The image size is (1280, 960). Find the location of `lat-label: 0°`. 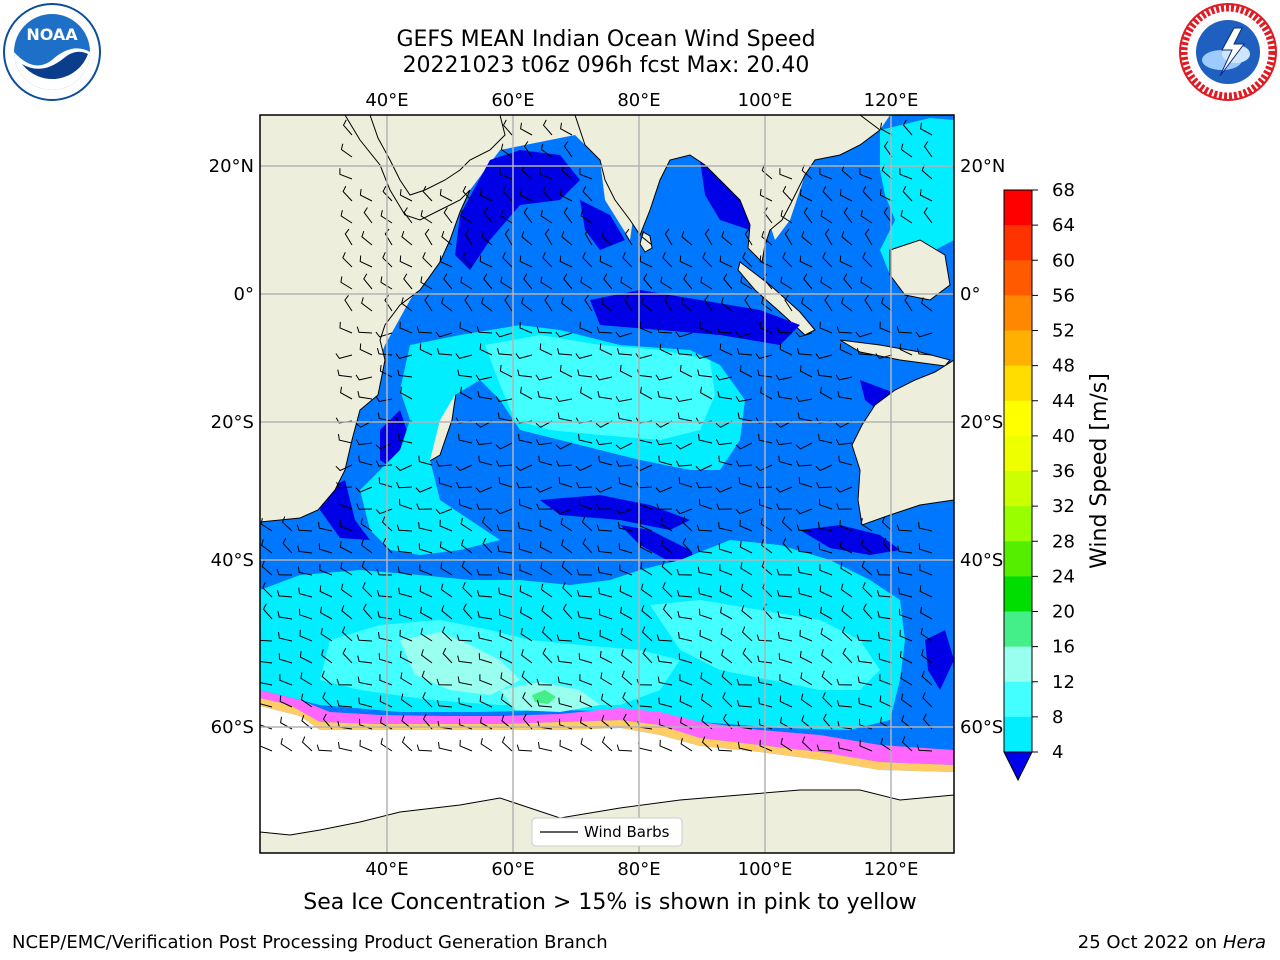

lat-label: 0° is located at coordinates (970, 294).